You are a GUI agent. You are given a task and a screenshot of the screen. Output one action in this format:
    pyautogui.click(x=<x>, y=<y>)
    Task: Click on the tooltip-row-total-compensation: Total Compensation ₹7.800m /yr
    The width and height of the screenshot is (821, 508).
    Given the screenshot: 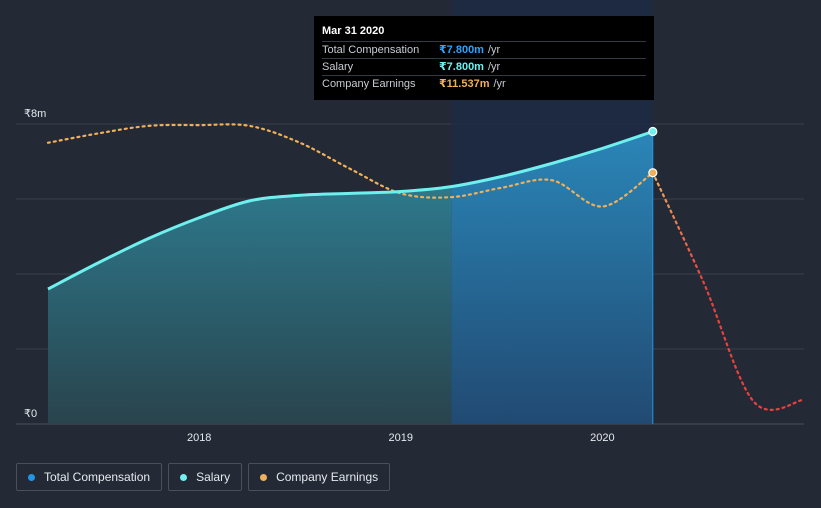 What is the action you would take?
    pyautogui.click(x=484, y=49)
    